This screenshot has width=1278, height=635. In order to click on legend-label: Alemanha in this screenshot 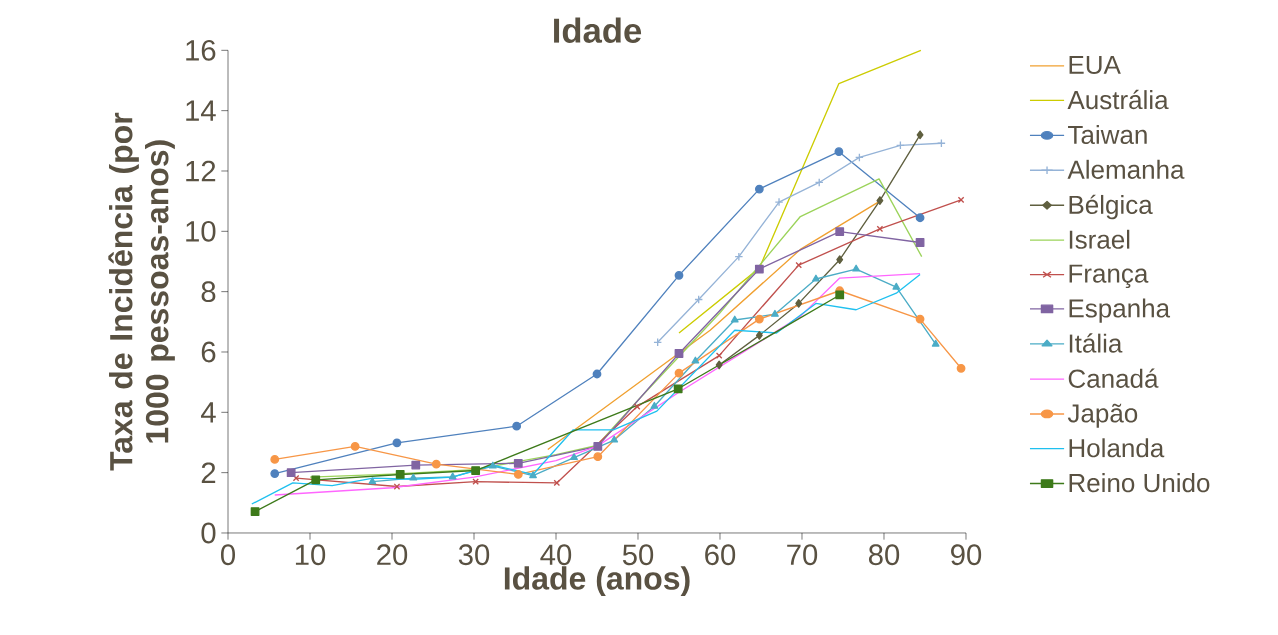, I will do `click(1126, 169)`.